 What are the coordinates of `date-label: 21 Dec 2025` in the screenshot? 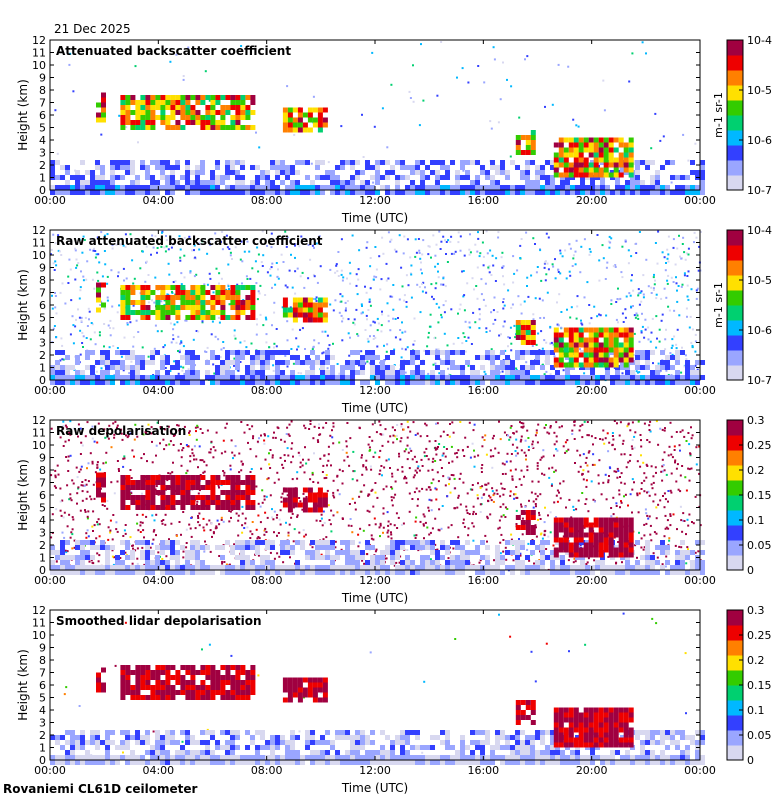 It's located at (92, 29).